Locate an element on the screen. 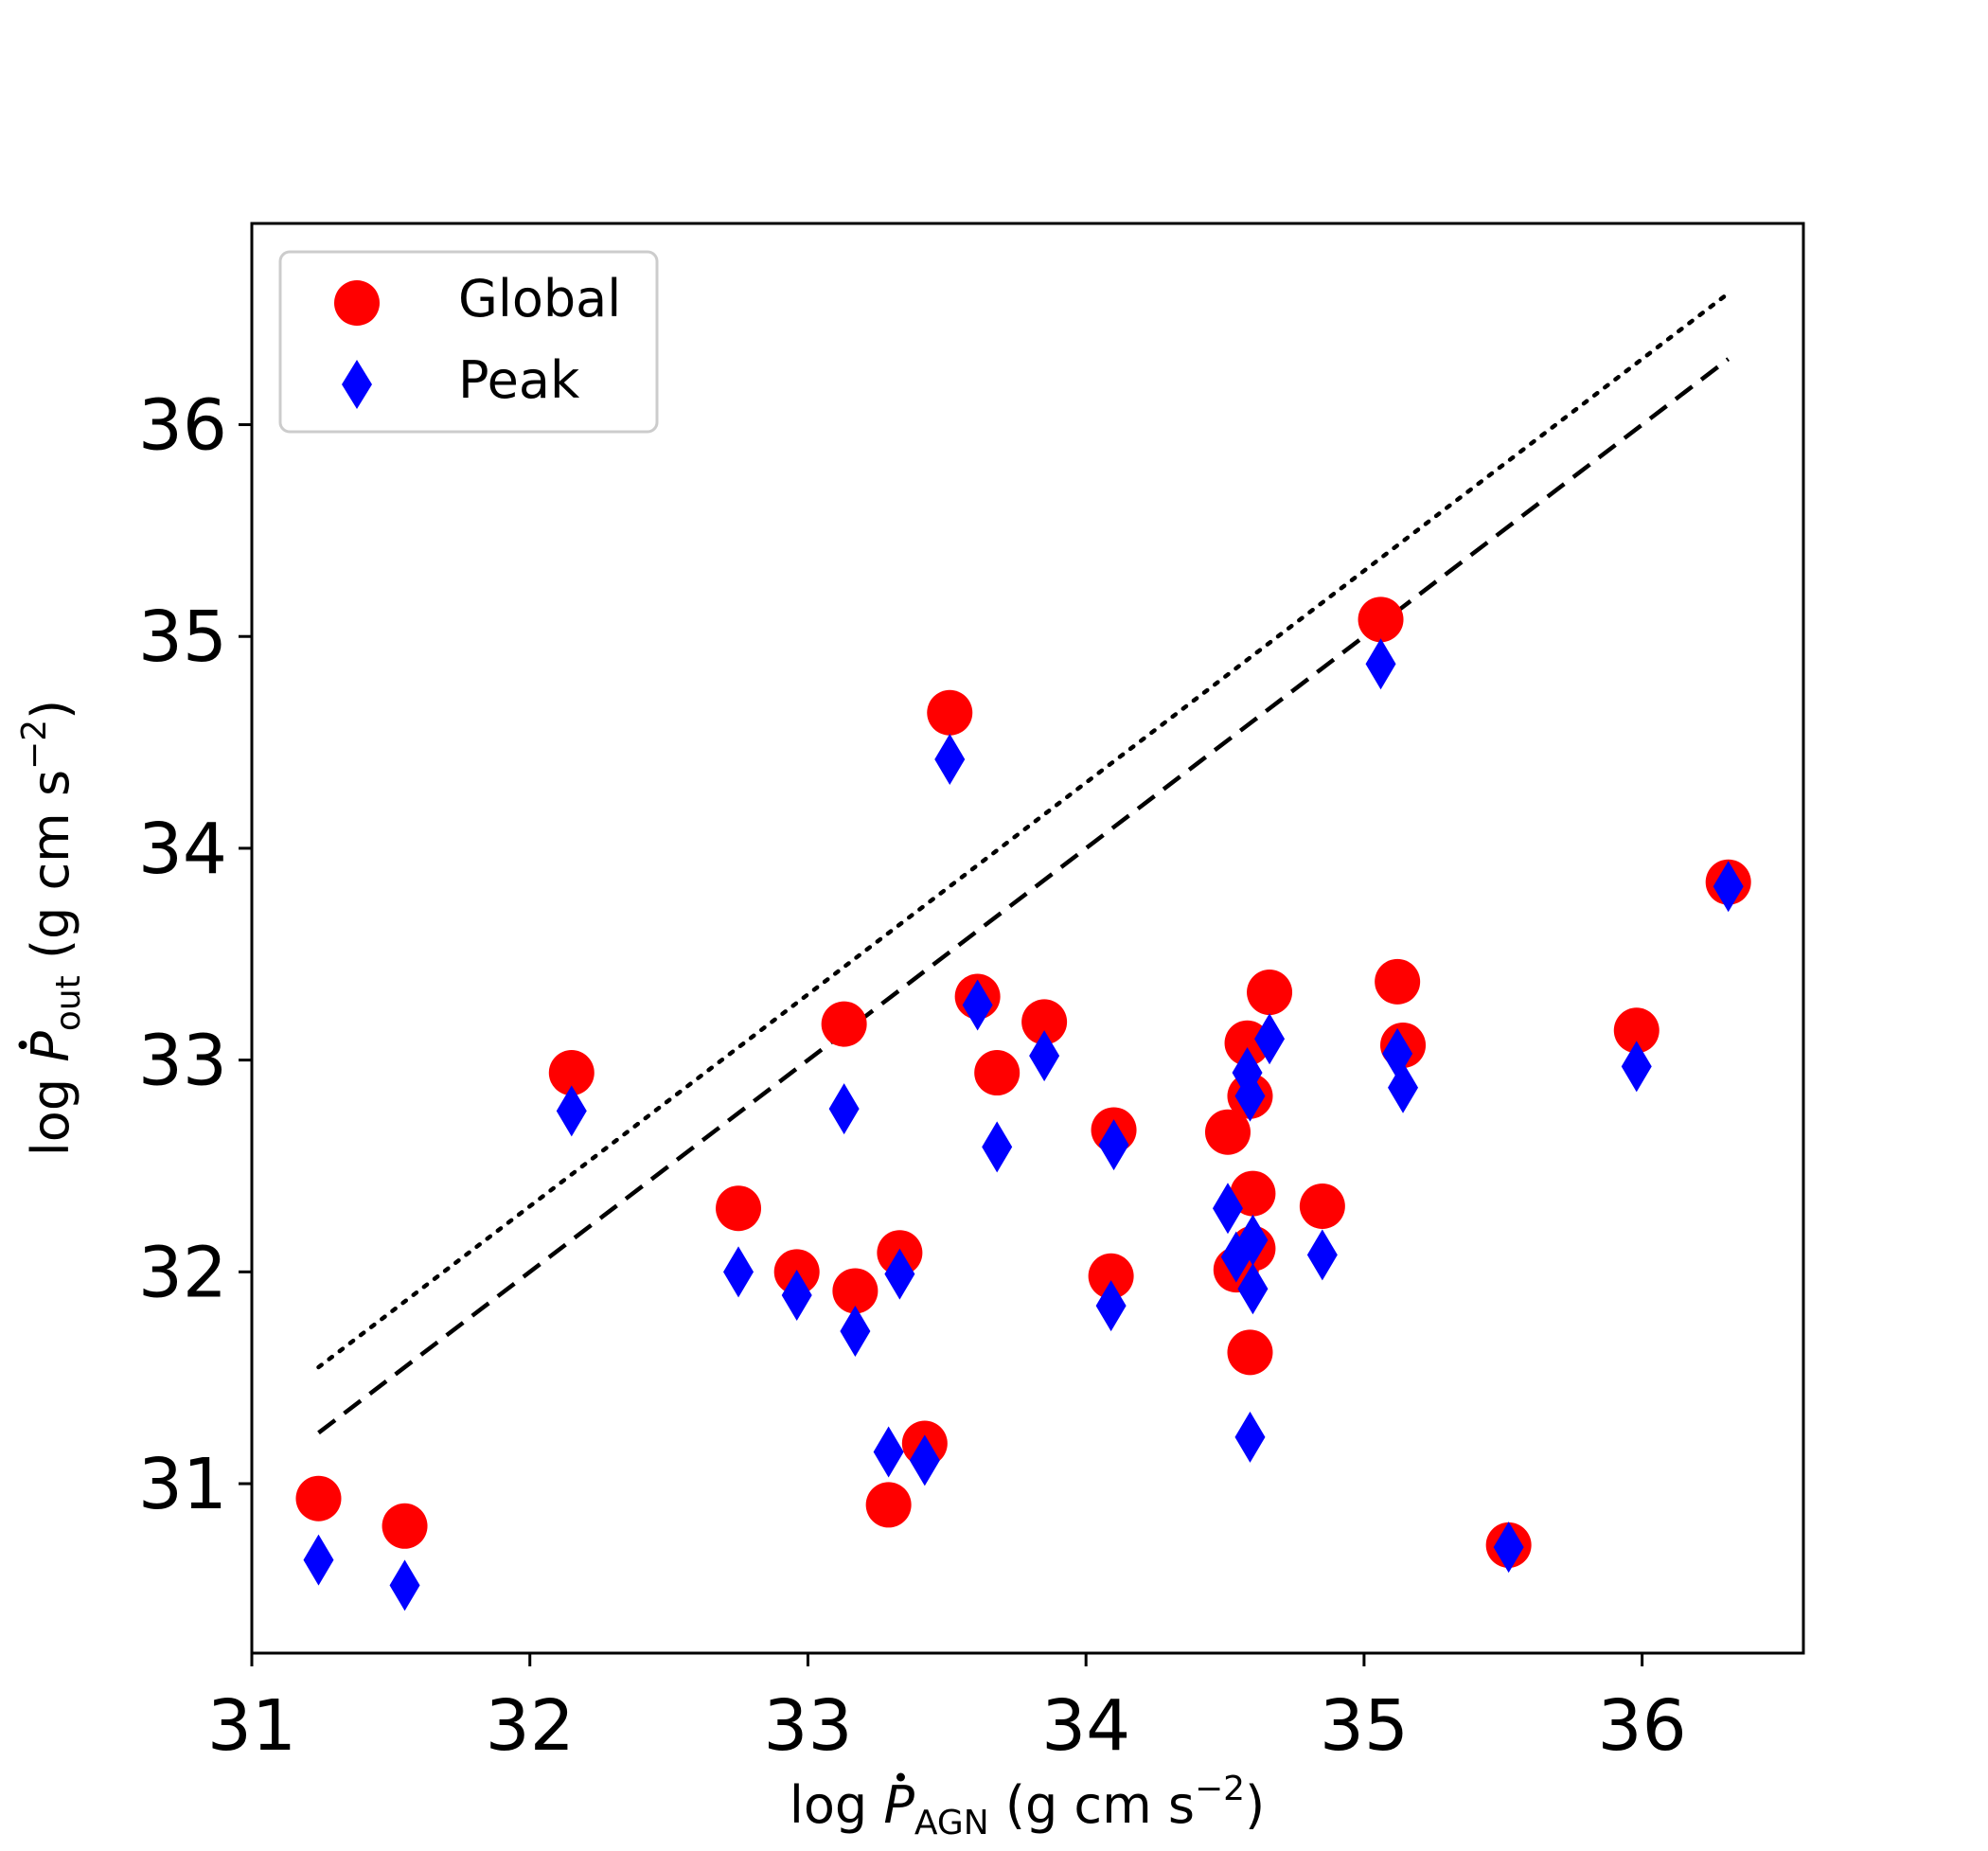 This screenshot has width=1988, height=1851. x-tick-label: 34 is located at coordinates (1085, 1726).